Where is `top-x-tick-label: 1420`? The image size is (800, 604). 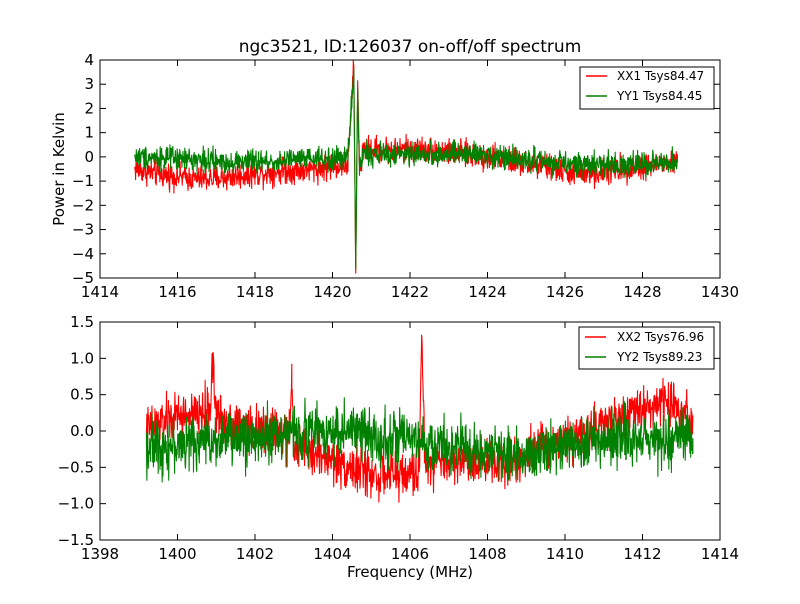
top-x-tick-label: 1420 is located at coordinates (332, 292).